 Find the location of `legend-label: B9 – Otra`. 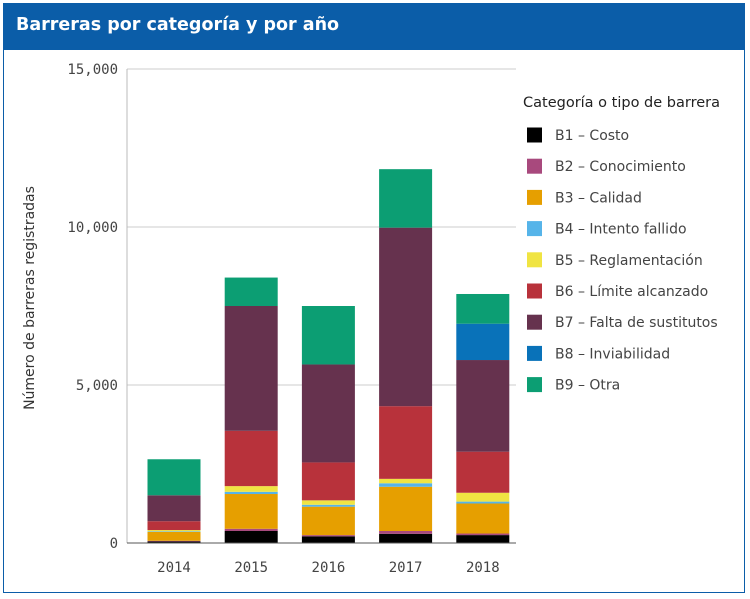

legend-label: B9 – Otra is located at coordinates (587, 386).